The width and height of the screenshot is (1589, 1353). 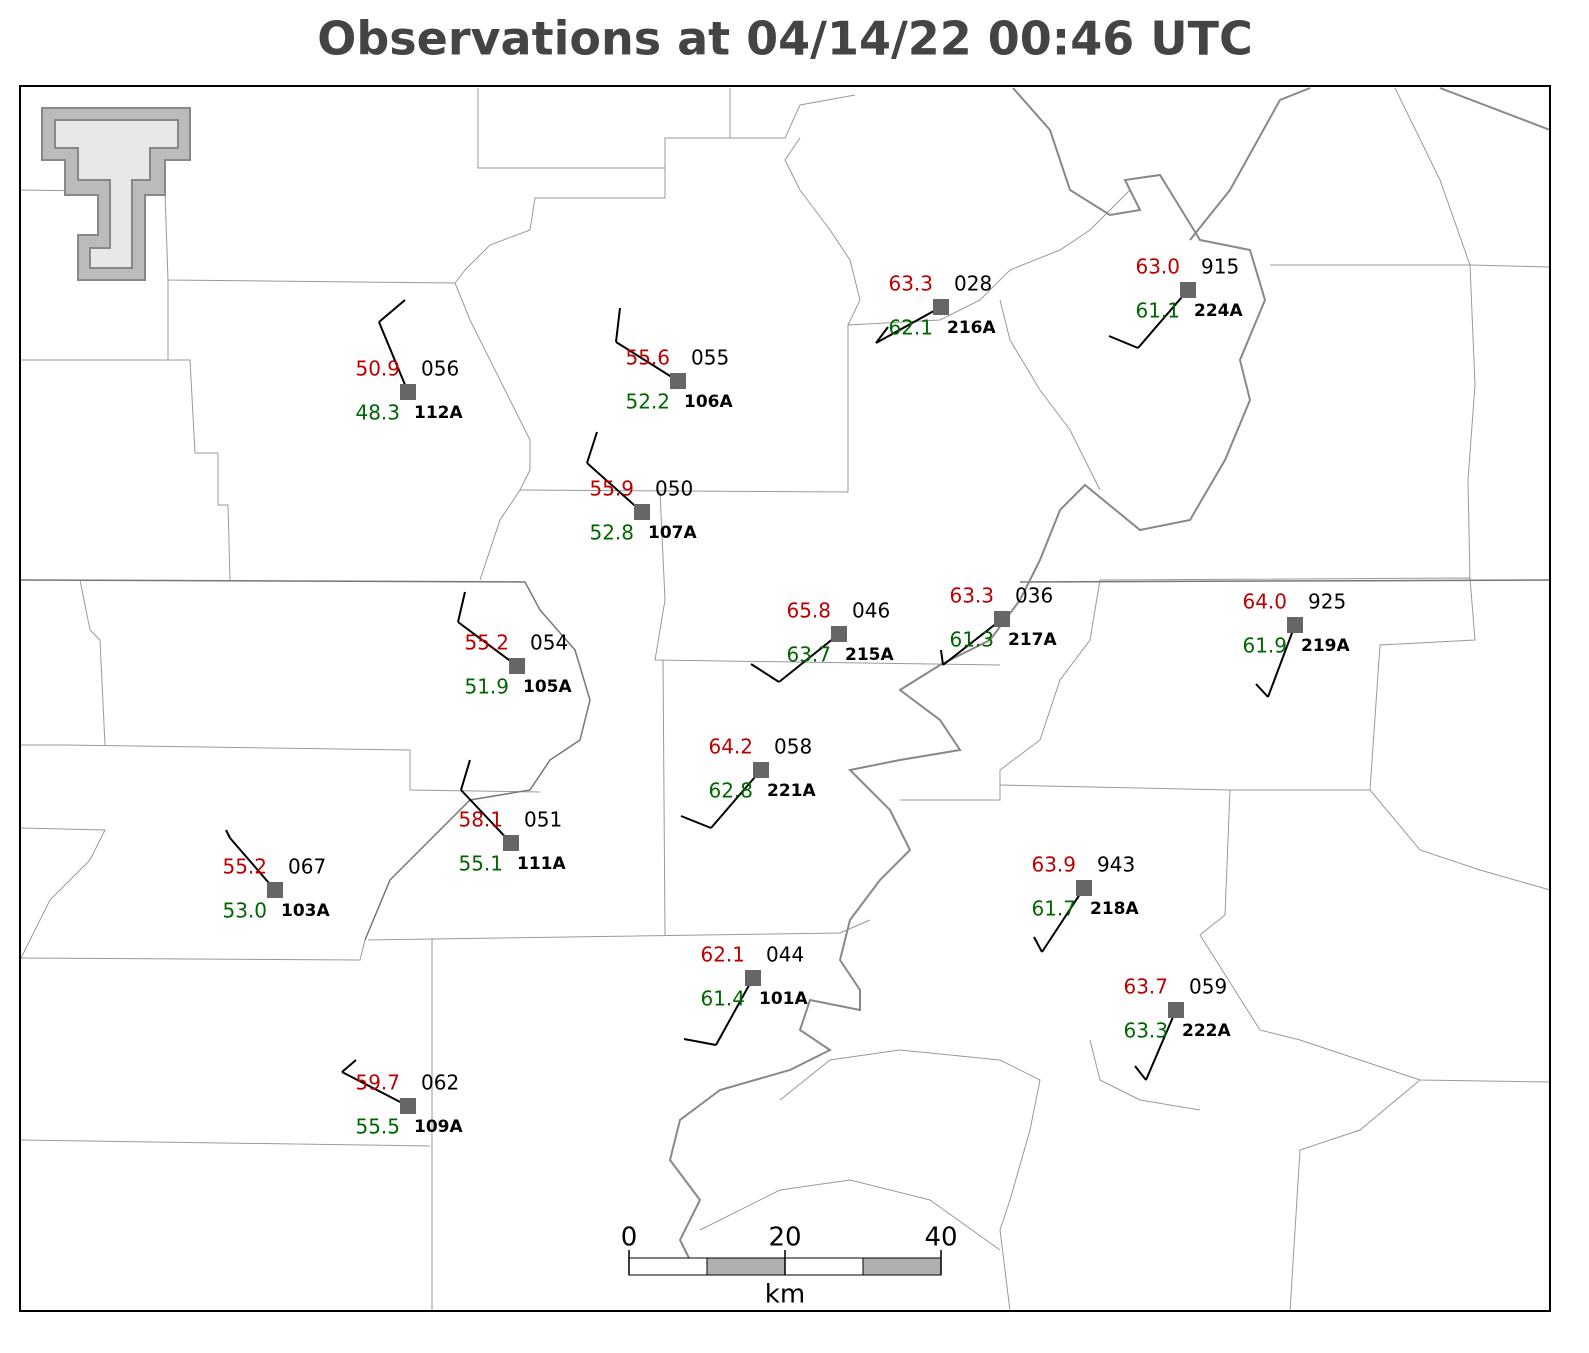 I want to click on dewpoint: 61.4, so click(x=722, y=999).